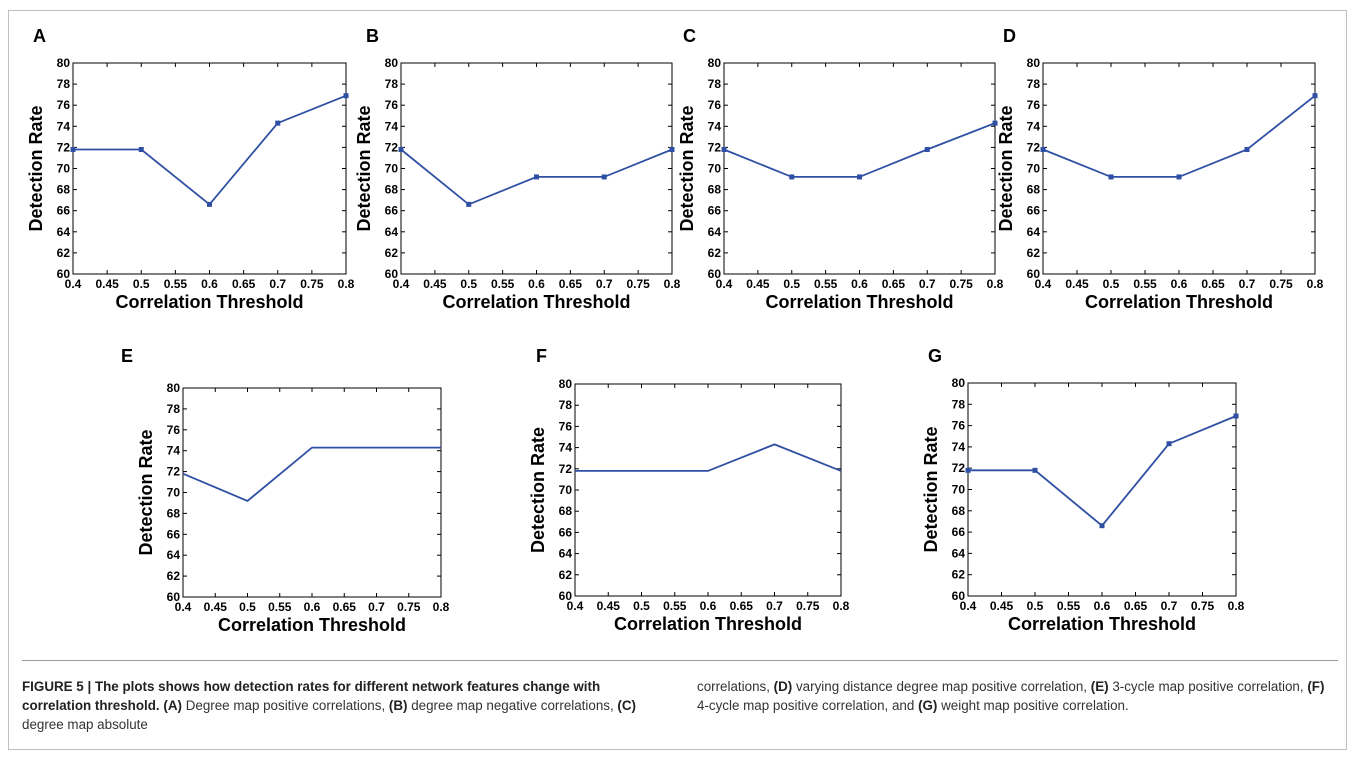 This screenshot has height=758, width=1355. I want to click on plot-frame-d, so click(1179, 168).